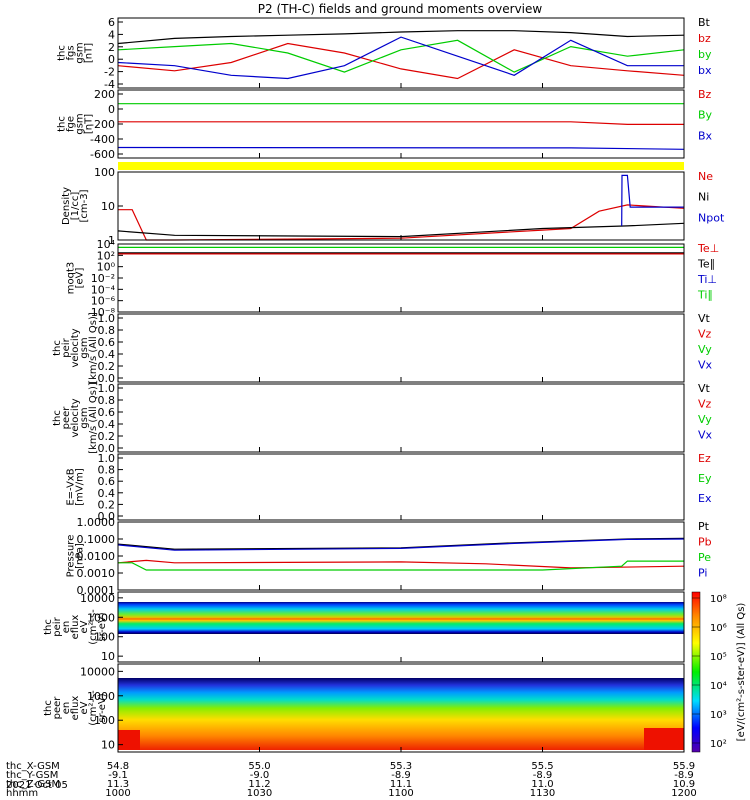 The width and height of the screenshot is (750, 800). I want to click on series-density-Npot, so click(652, 200).